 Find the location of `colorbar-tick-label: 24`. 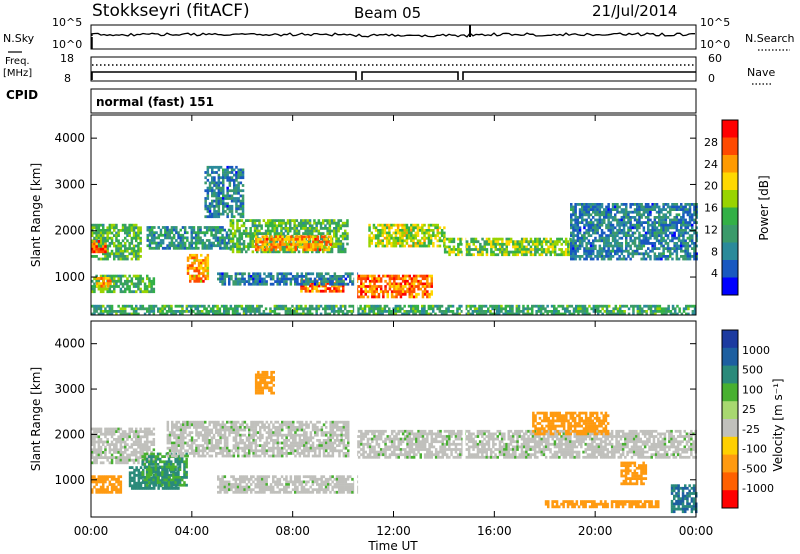

colorbar-tick-label: 24 is located at coordinates (711, 164).